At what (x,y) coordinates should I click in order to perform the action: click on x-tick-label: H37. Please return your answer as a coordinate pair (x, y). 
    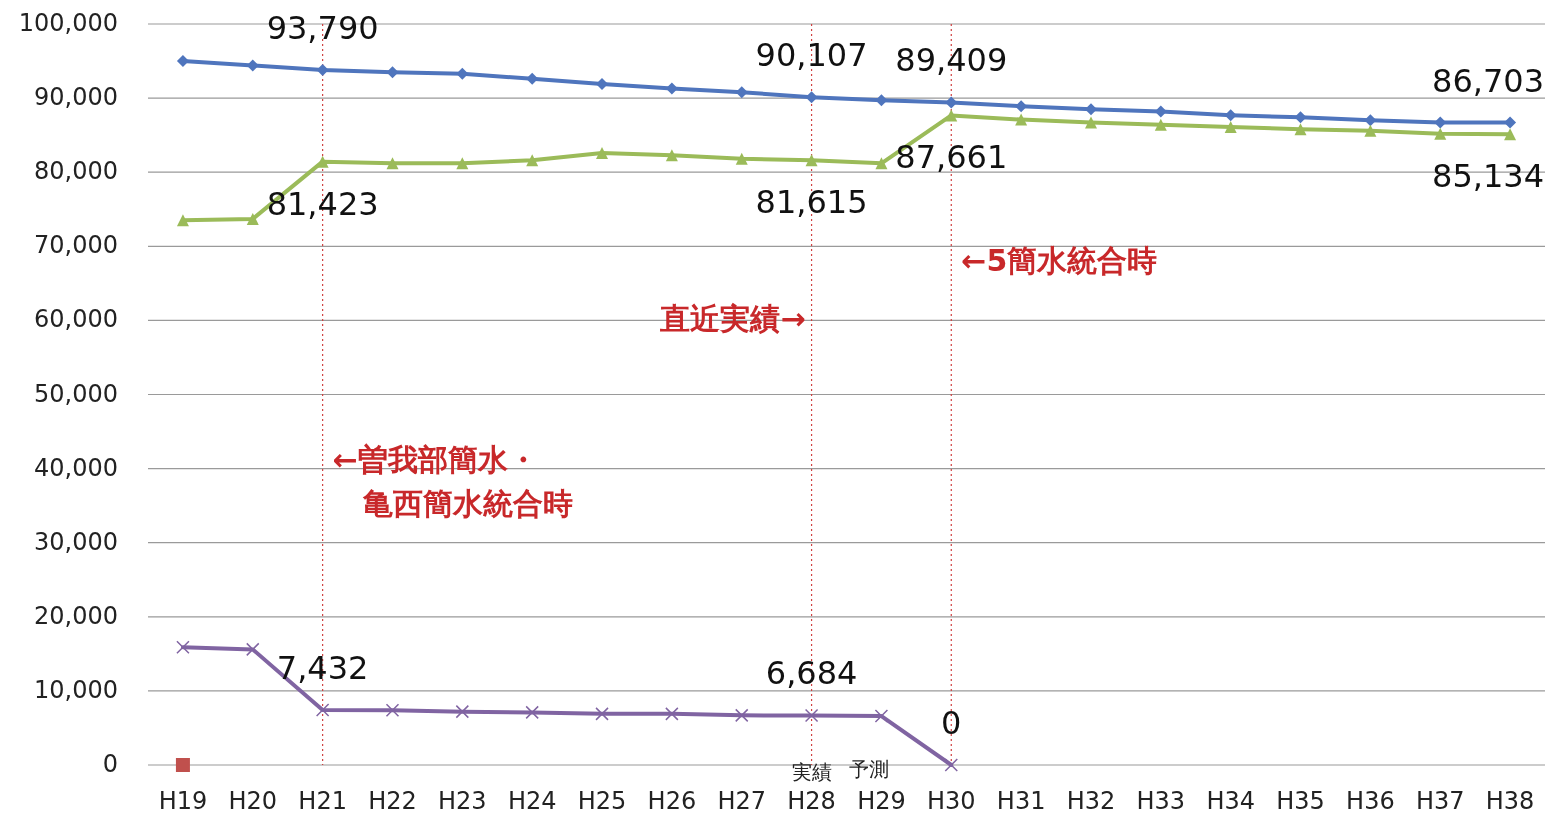
    Looking at the image, I should click on (1440, 801).